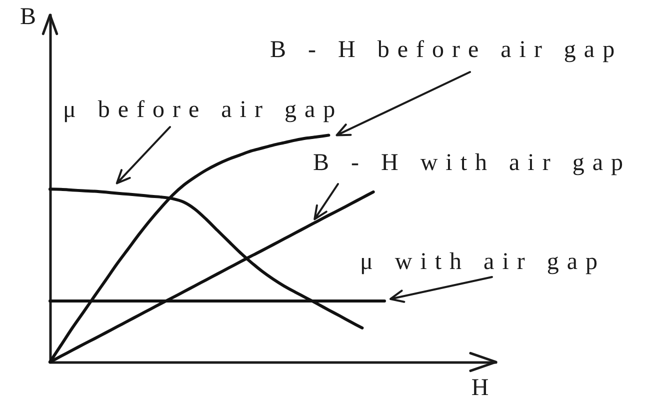  I want to click on legend-label: B - H with air gap, so click(472, 163).